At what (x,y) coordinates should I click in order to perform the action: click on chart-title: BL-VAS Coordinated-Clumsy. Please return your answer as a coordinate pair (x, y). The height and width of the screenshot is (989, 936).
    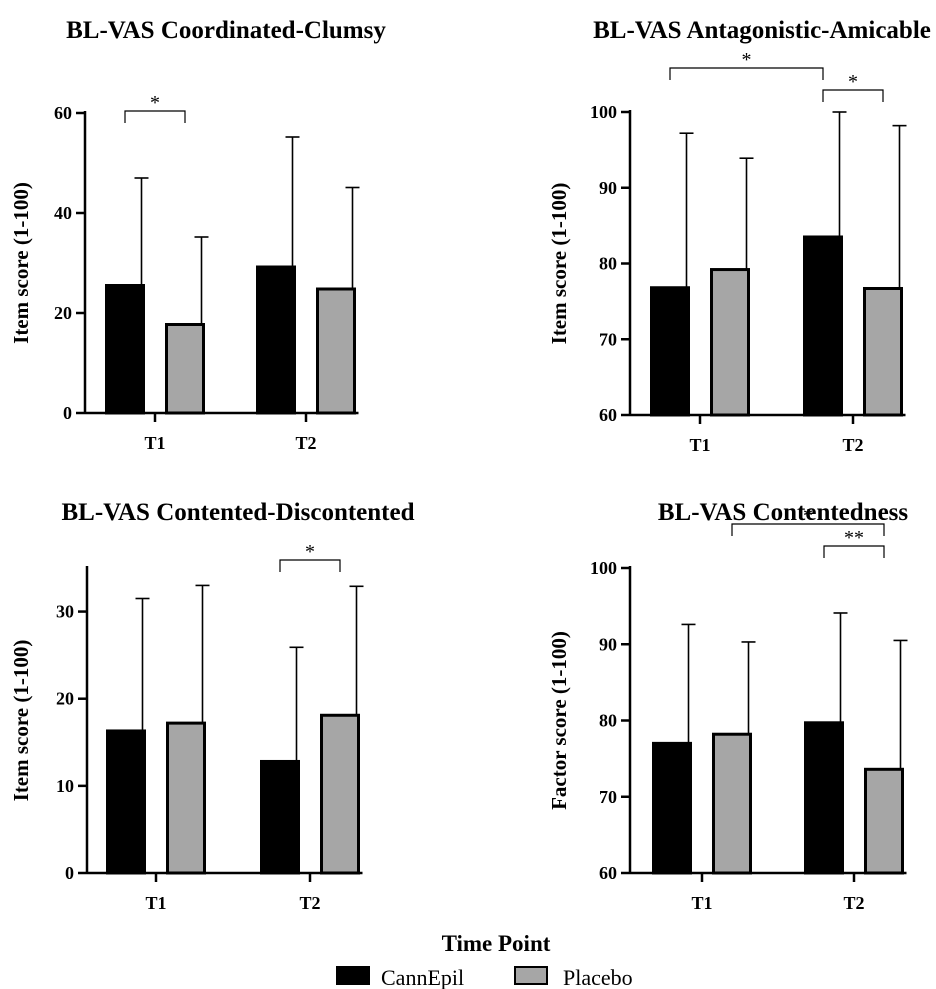
    Looking at the image, I should click on (226, 30).